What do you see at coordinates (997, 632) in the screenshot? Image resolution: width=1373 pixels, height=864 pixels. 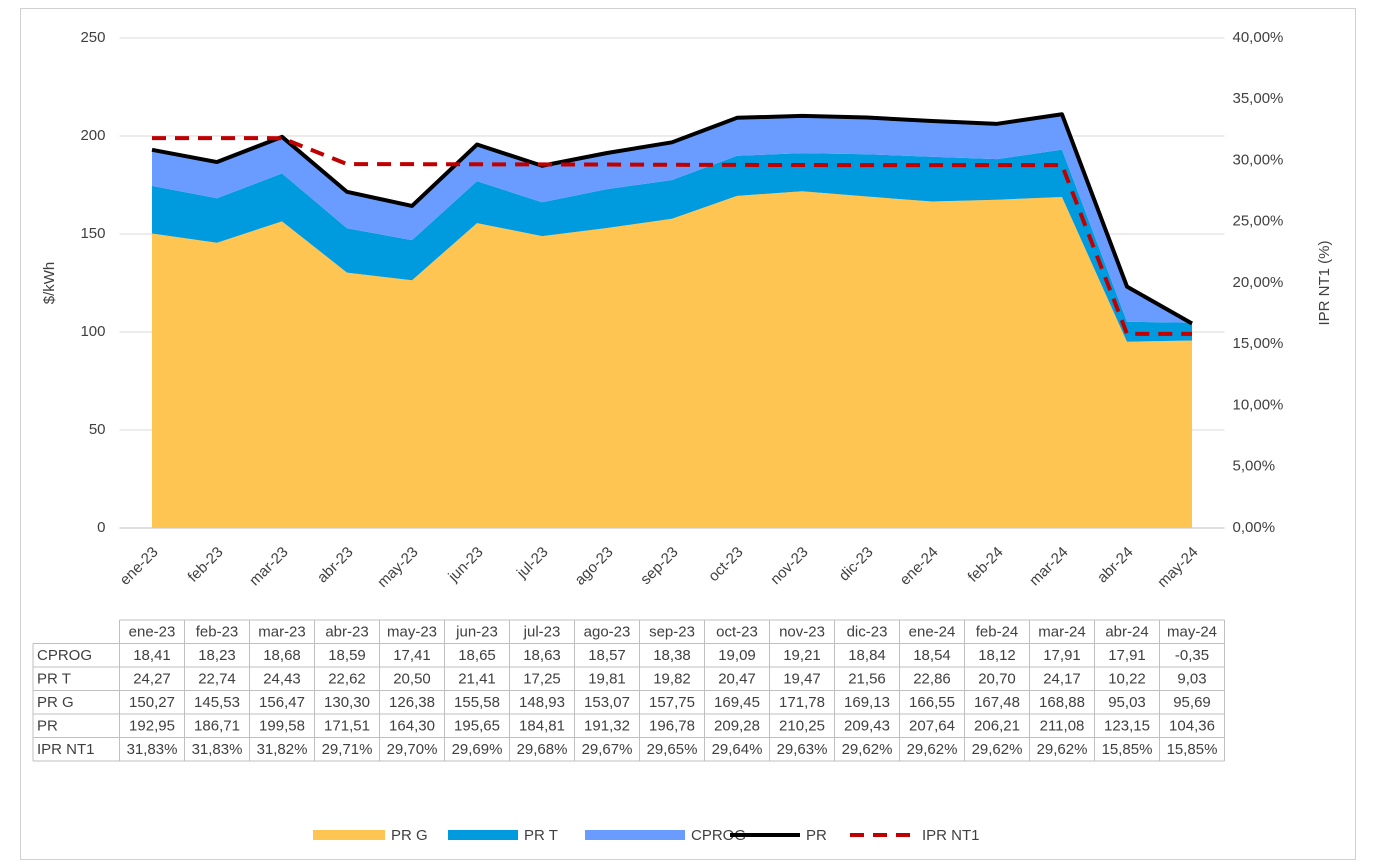 I see `table-header: feb-24` at bounding box center [997, 632].